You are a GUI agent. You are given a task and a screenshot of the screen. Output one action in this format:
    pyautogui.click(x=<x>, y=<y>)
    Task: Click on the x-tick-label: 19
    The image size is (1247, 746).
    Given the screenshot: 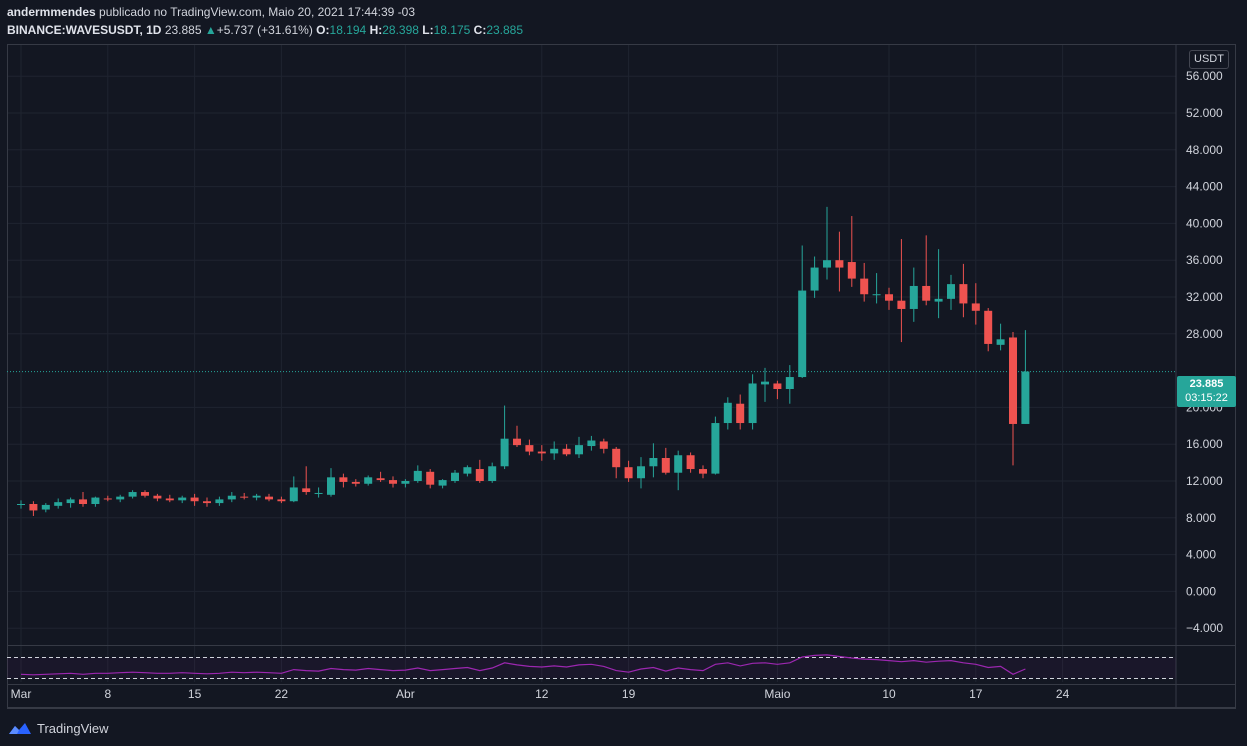 What is the action you would take?
    pyautogui.click(x=629, y=694)
    